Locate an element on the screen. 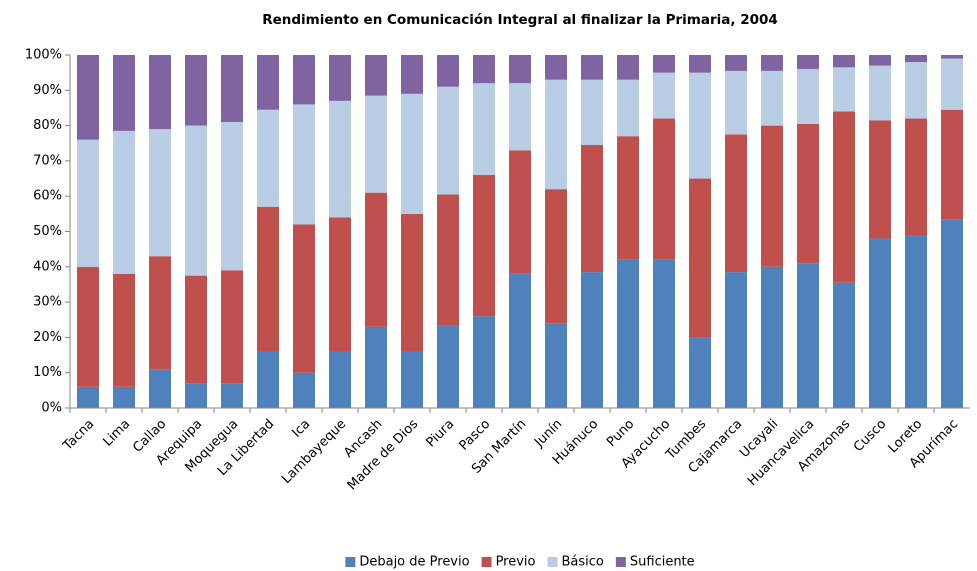 The image size is (977, 571). y-tick-label: 0% is located at coordinates (51, 408).